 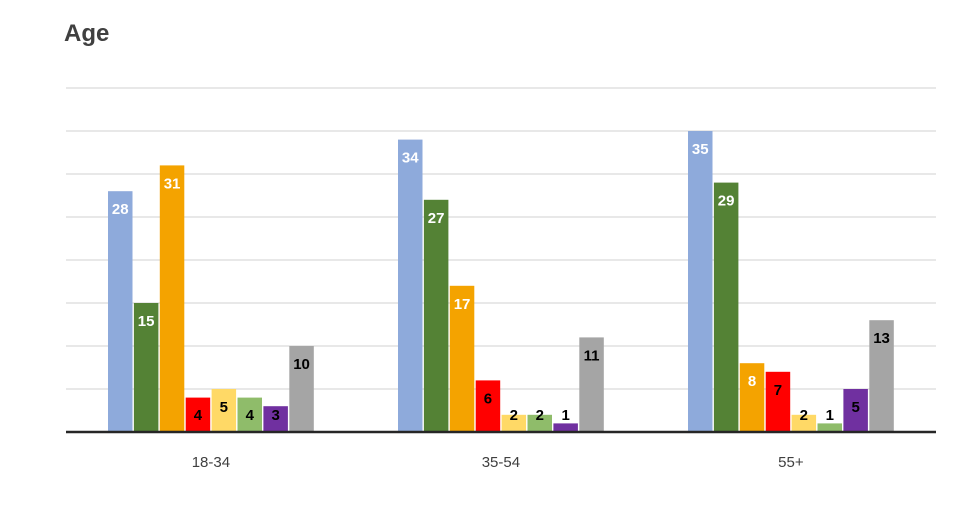 What do you see at coordinates (881, 338) in the screenshot?
I see `data-label: 13` at bounding box center [881, 338].